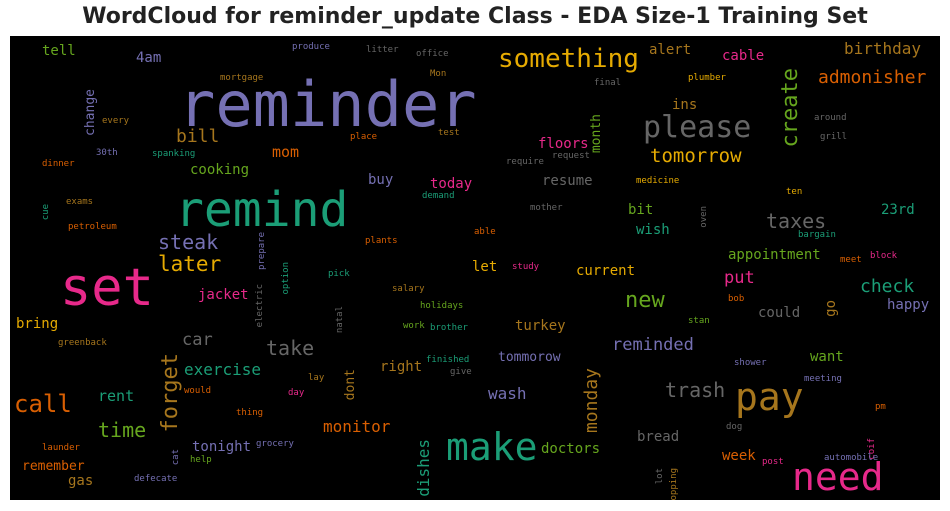 Image resolution: width=950 pixels, height=511 pixels. What do you see at coordinates (37, 324) in the screenshot?
I see `word-bring: bring` at bounding box center [37, 324].